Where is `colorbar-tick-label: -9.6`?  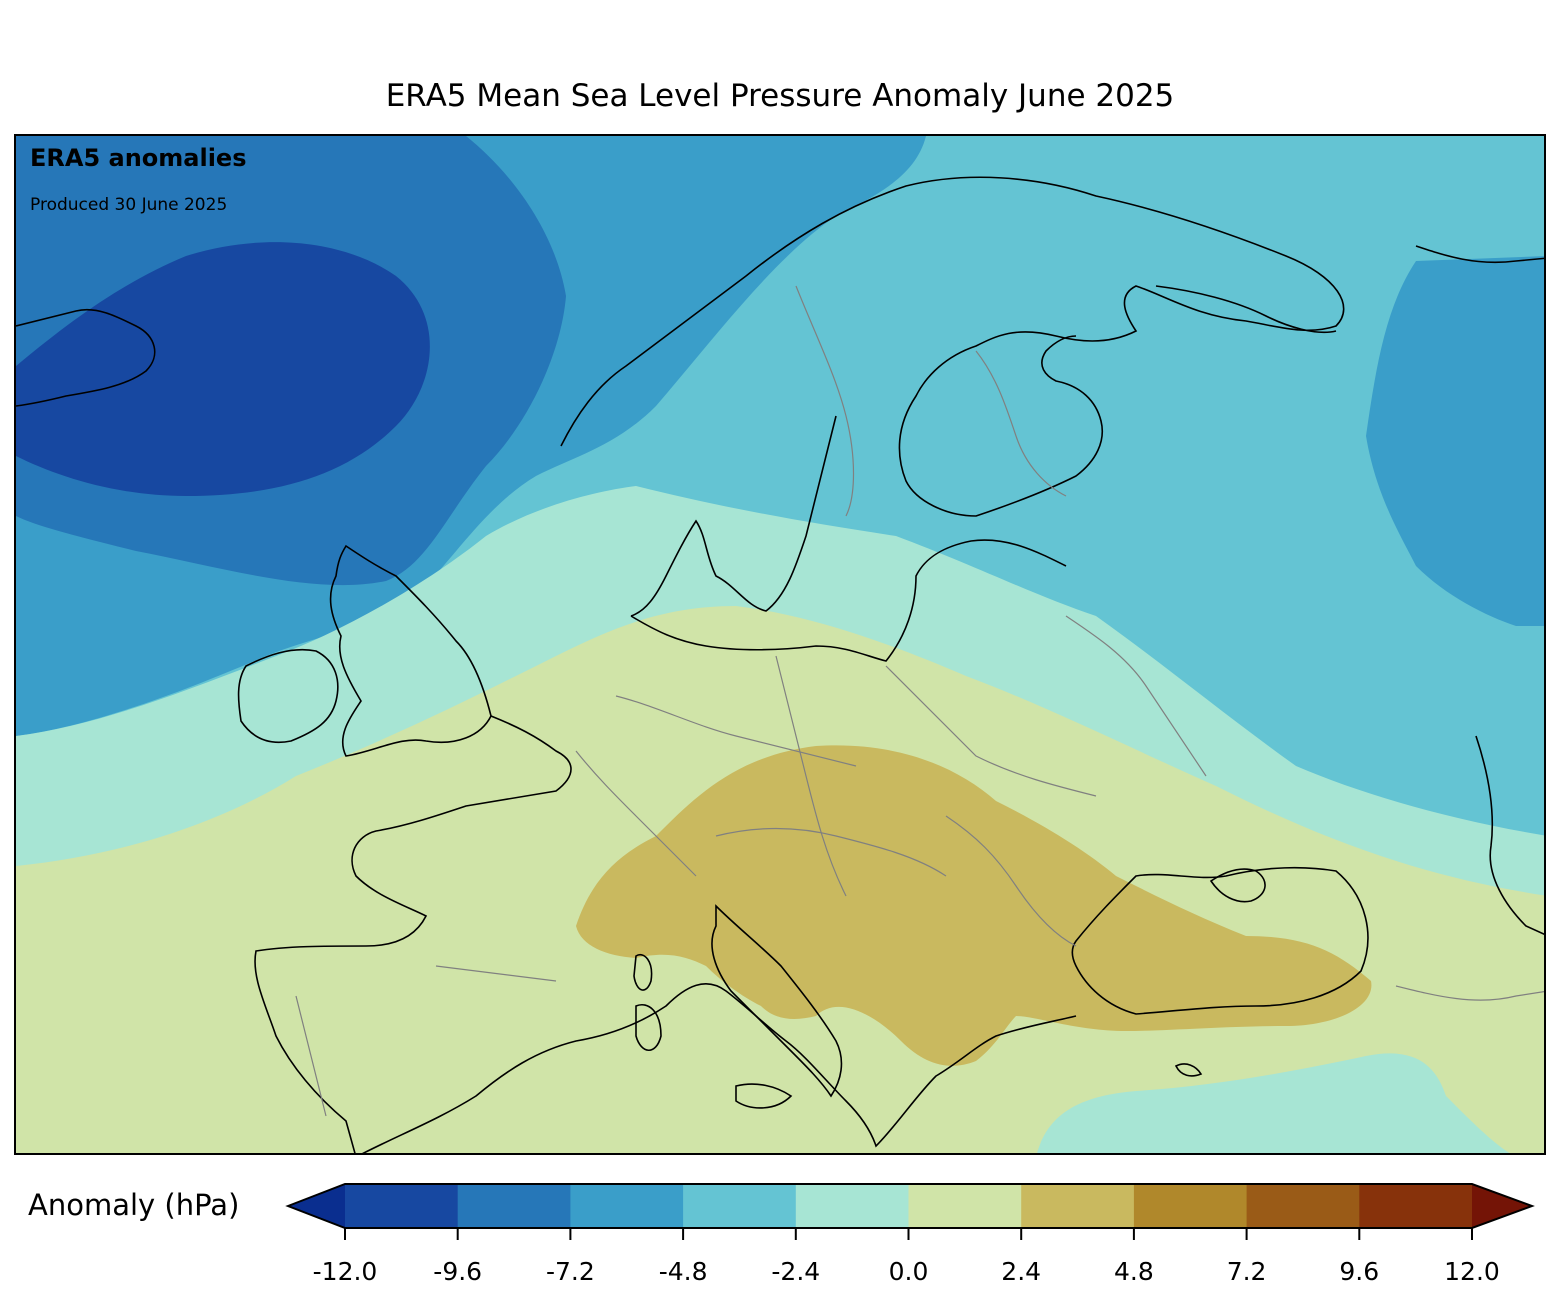 colorbar-tick-label: -9.6 is located at coordinates (458, 1271).